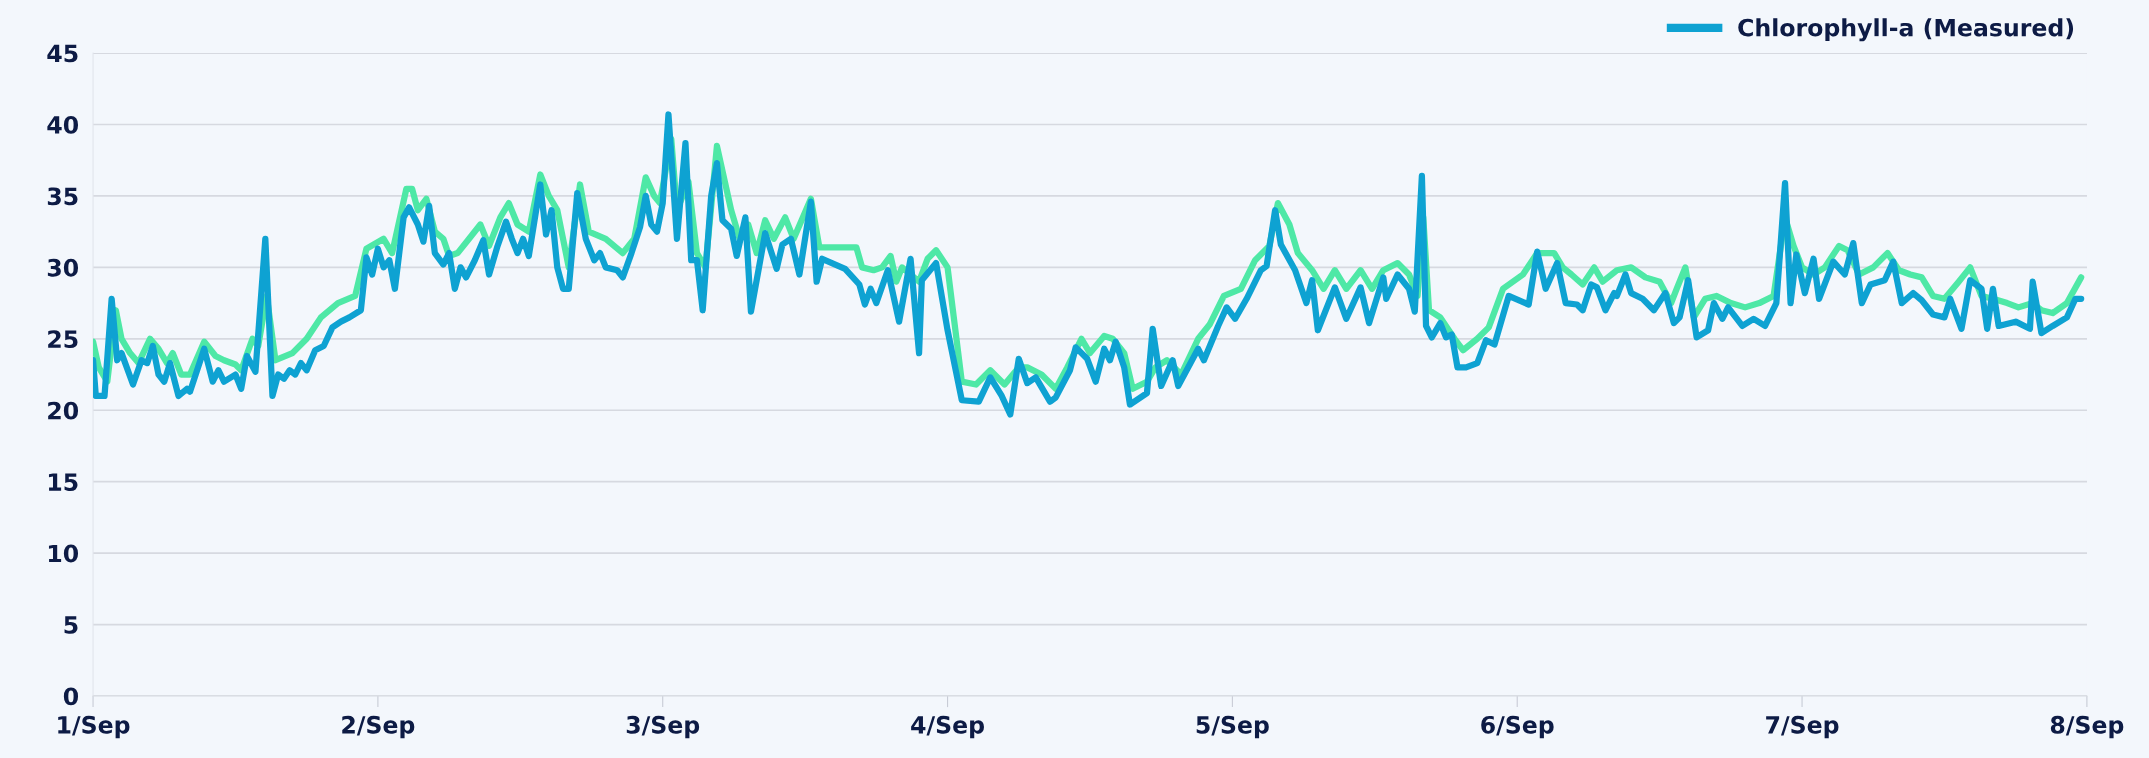  Describe the element at coordinates (1906, 30) in the screenshot. I see `legend-label: Chlorophyll-a (Measured)` at that location.